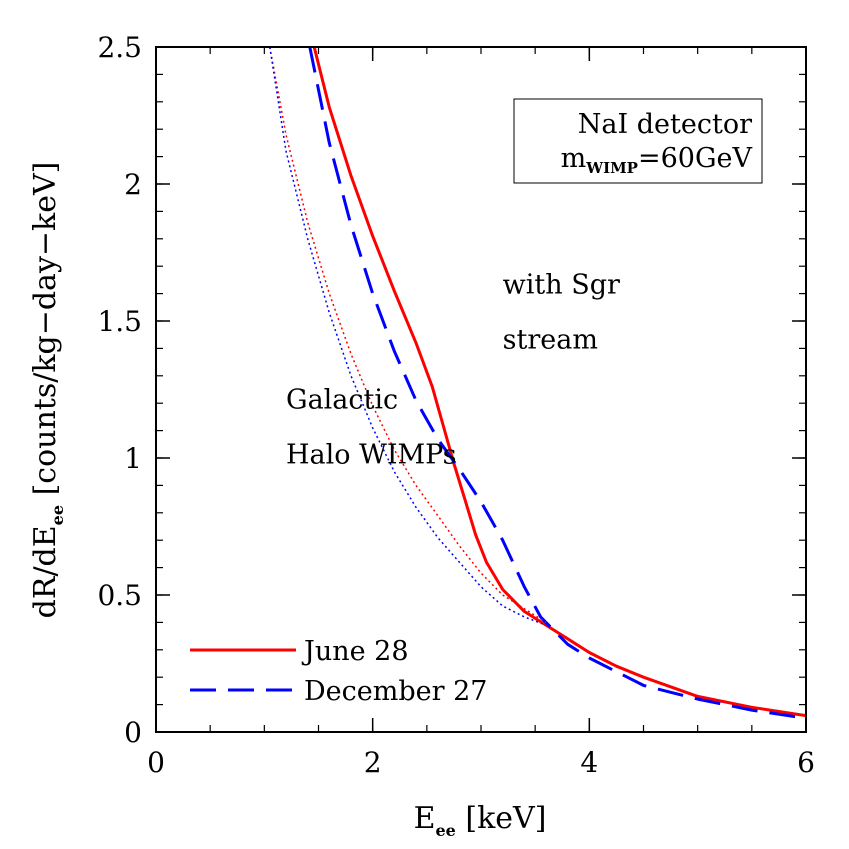 The image size is (849, 849). Describe the element at coordinates (453, 370) in the screenshot. I see `annotations: with Sgr stream Galactic Halo WIMPs` at that location.